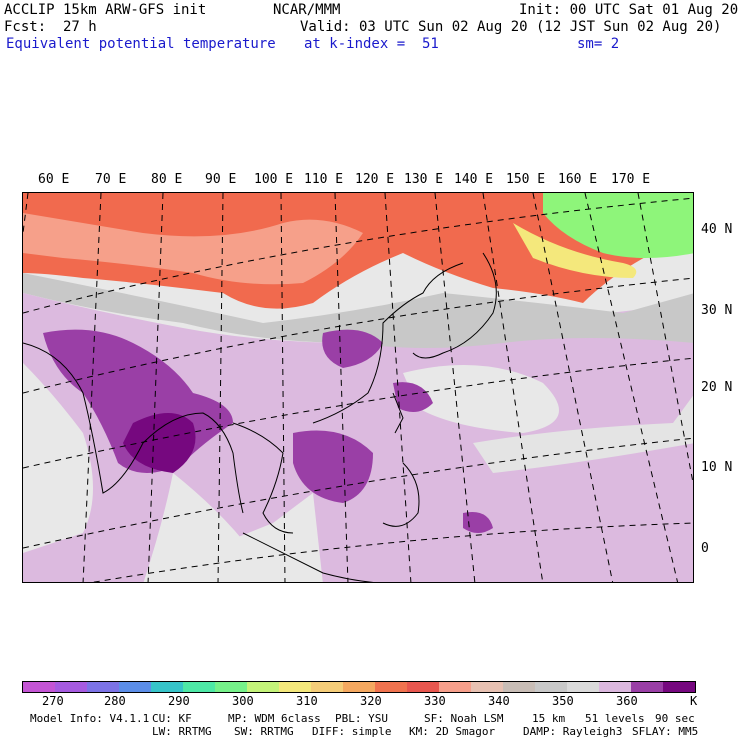 The height and width of the screenshot is (740, 740). What do you see at coordinates (179, 701) in the screenshot?
I see `colorbar-tick: 290` at bounding box center [179, 701].